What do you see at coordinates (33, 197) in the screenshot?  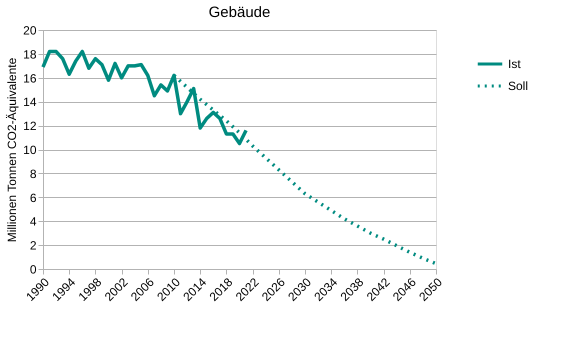 I see `y-tick-label: 6` at bounding box center [33, 197].